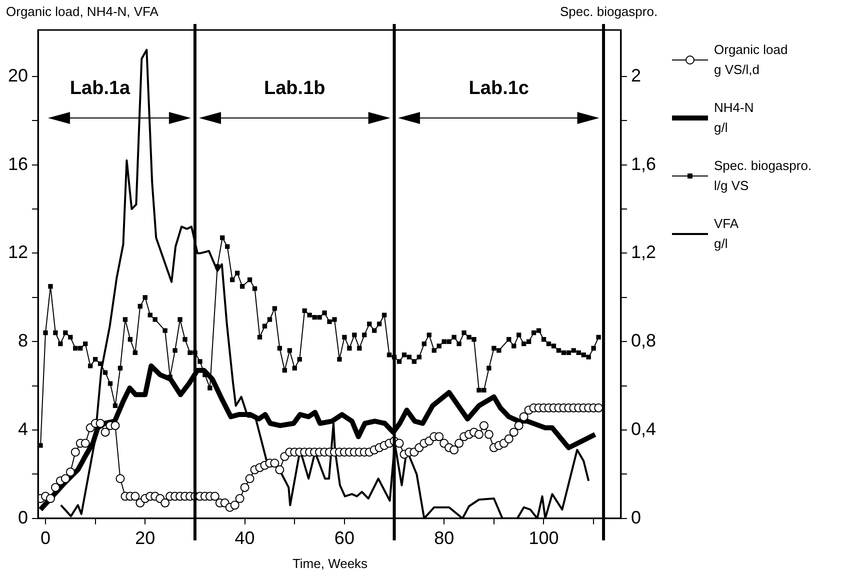  I want to click on annotation: Lab.1c, so click(499, 89).